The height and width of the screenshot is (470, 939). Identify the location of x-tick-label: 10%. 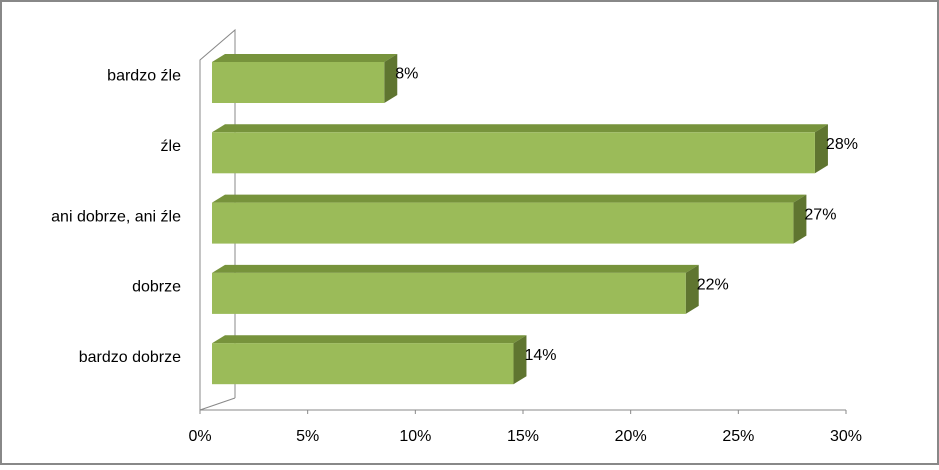
(415, 436).